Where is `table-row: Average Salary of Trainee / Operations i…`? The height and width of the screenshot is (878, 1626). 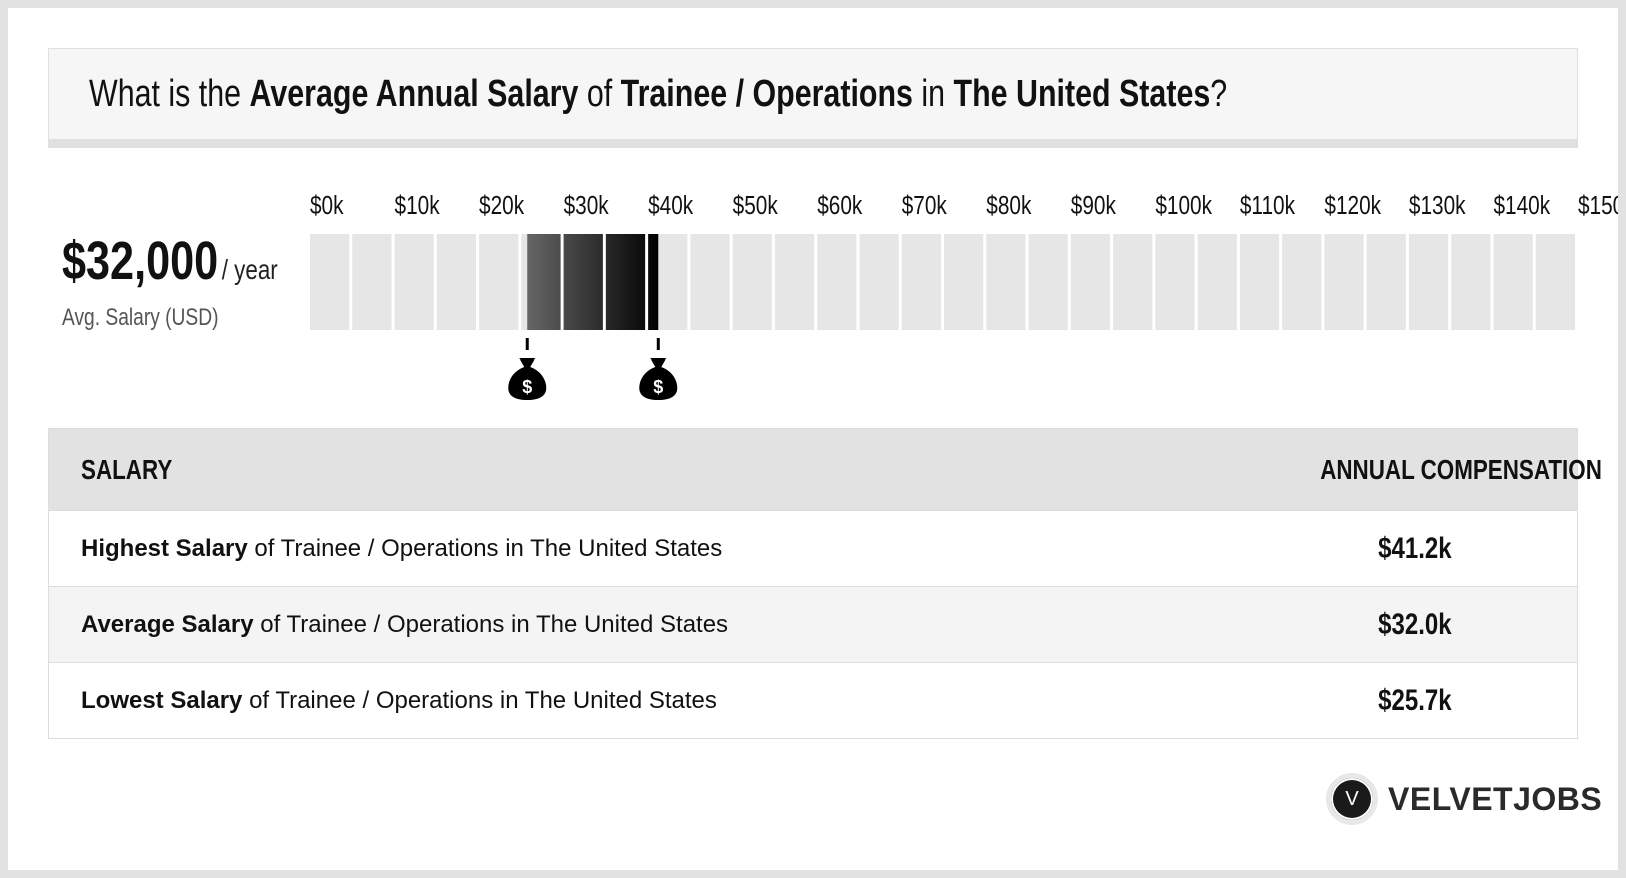
table-row: Average Salary of Trainee / Operations i… is located at coordinates (813, 624).